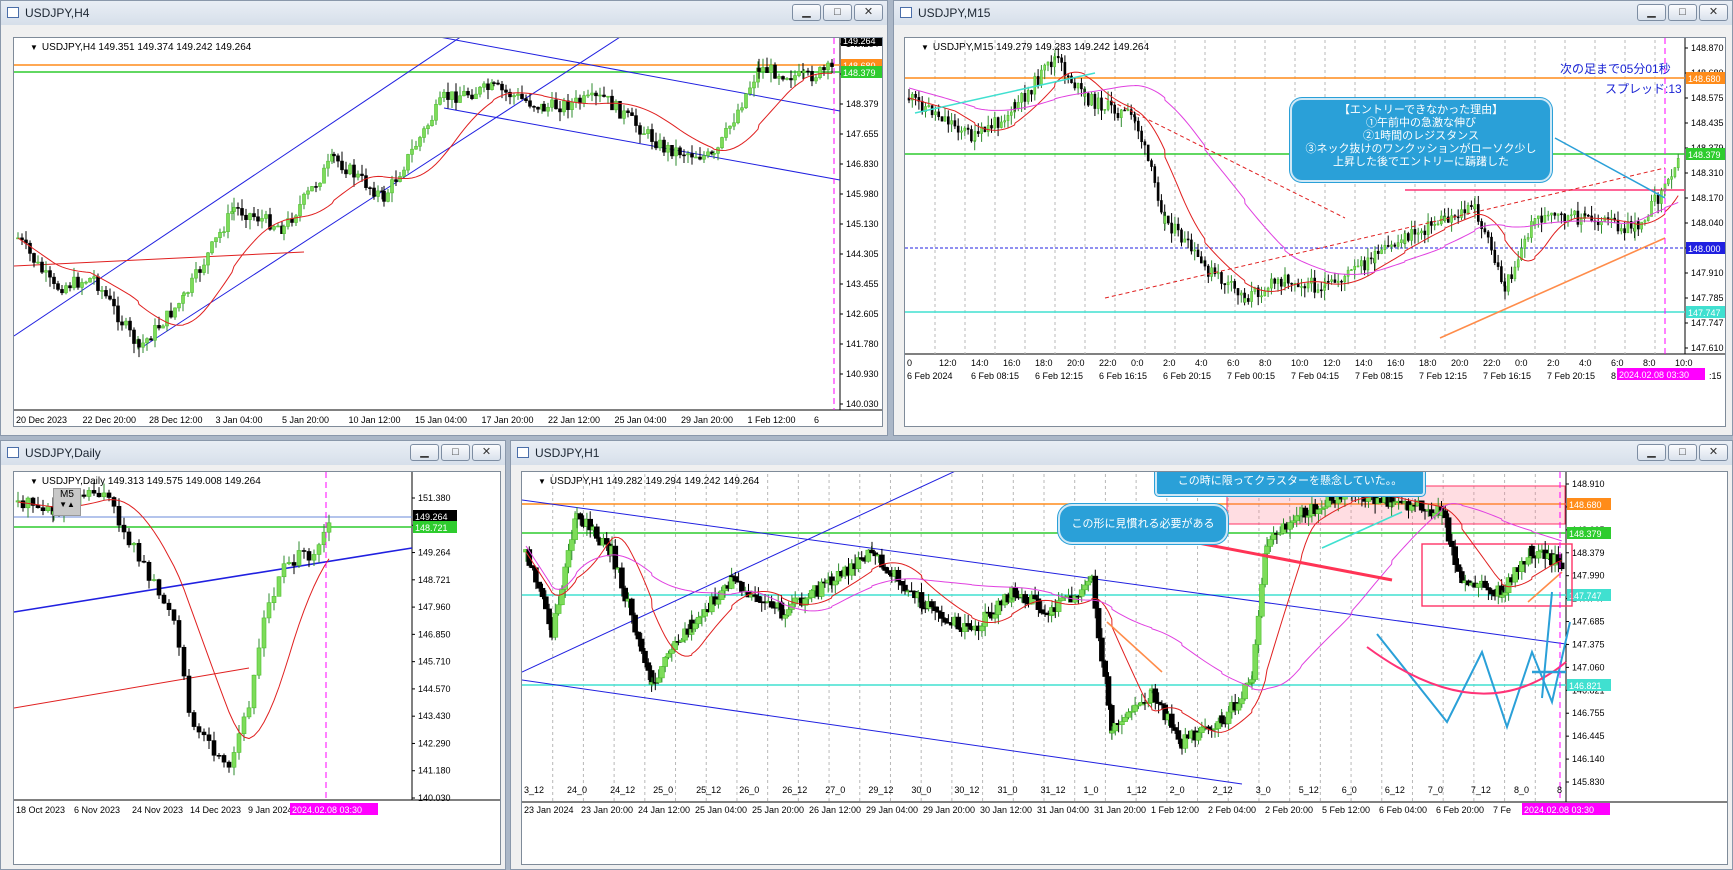 This screenshot has width=1733, height=870. I want to click on moving-average-magenta, so click(1043, 597).